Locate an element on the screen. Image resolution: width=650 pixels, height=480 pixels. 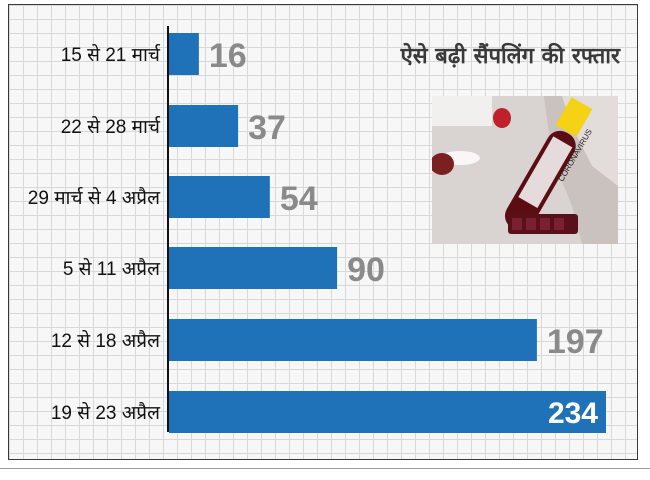
data-label: 90 is located at coordinates (366, 270).